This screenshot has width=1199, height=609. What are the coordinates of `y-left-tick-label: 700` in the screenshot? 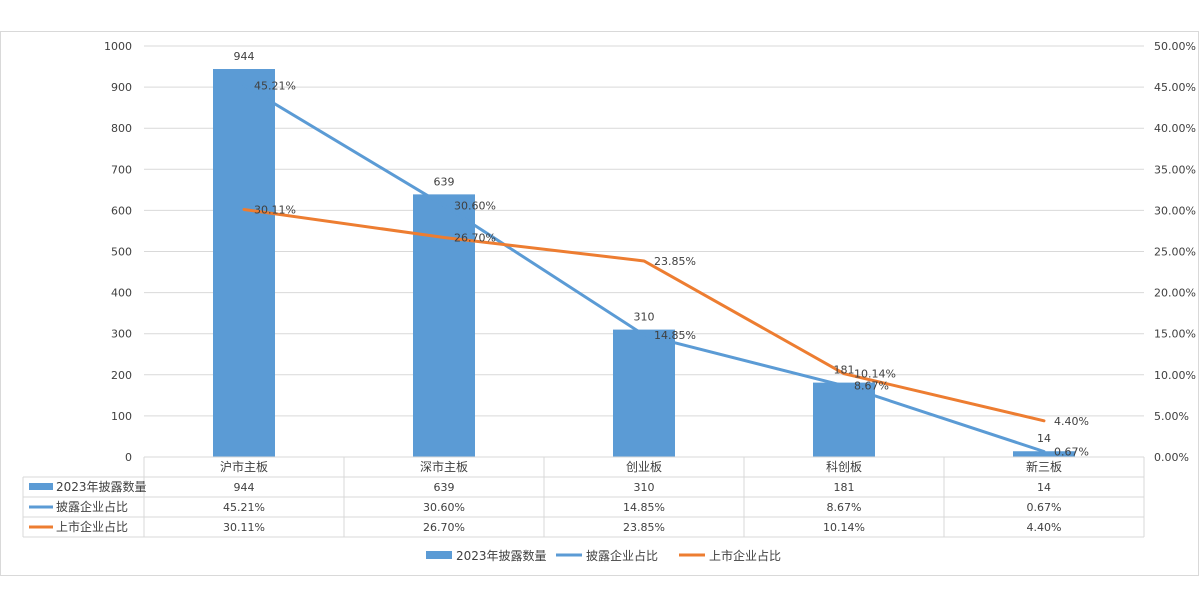 It's located at (121, 169).